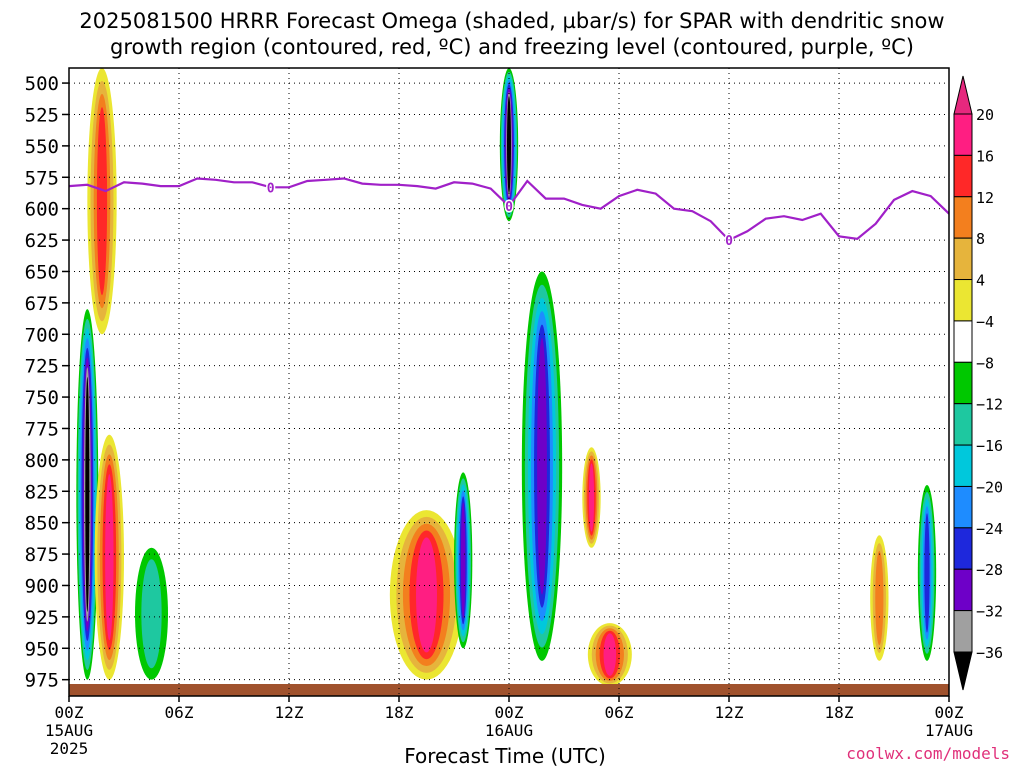 This screenshot has height=768, width=1024. What do you see at coordinates (989, 570) in the screenshot?
I see `colorbar-label: −28` at bounding box center [989, 570].